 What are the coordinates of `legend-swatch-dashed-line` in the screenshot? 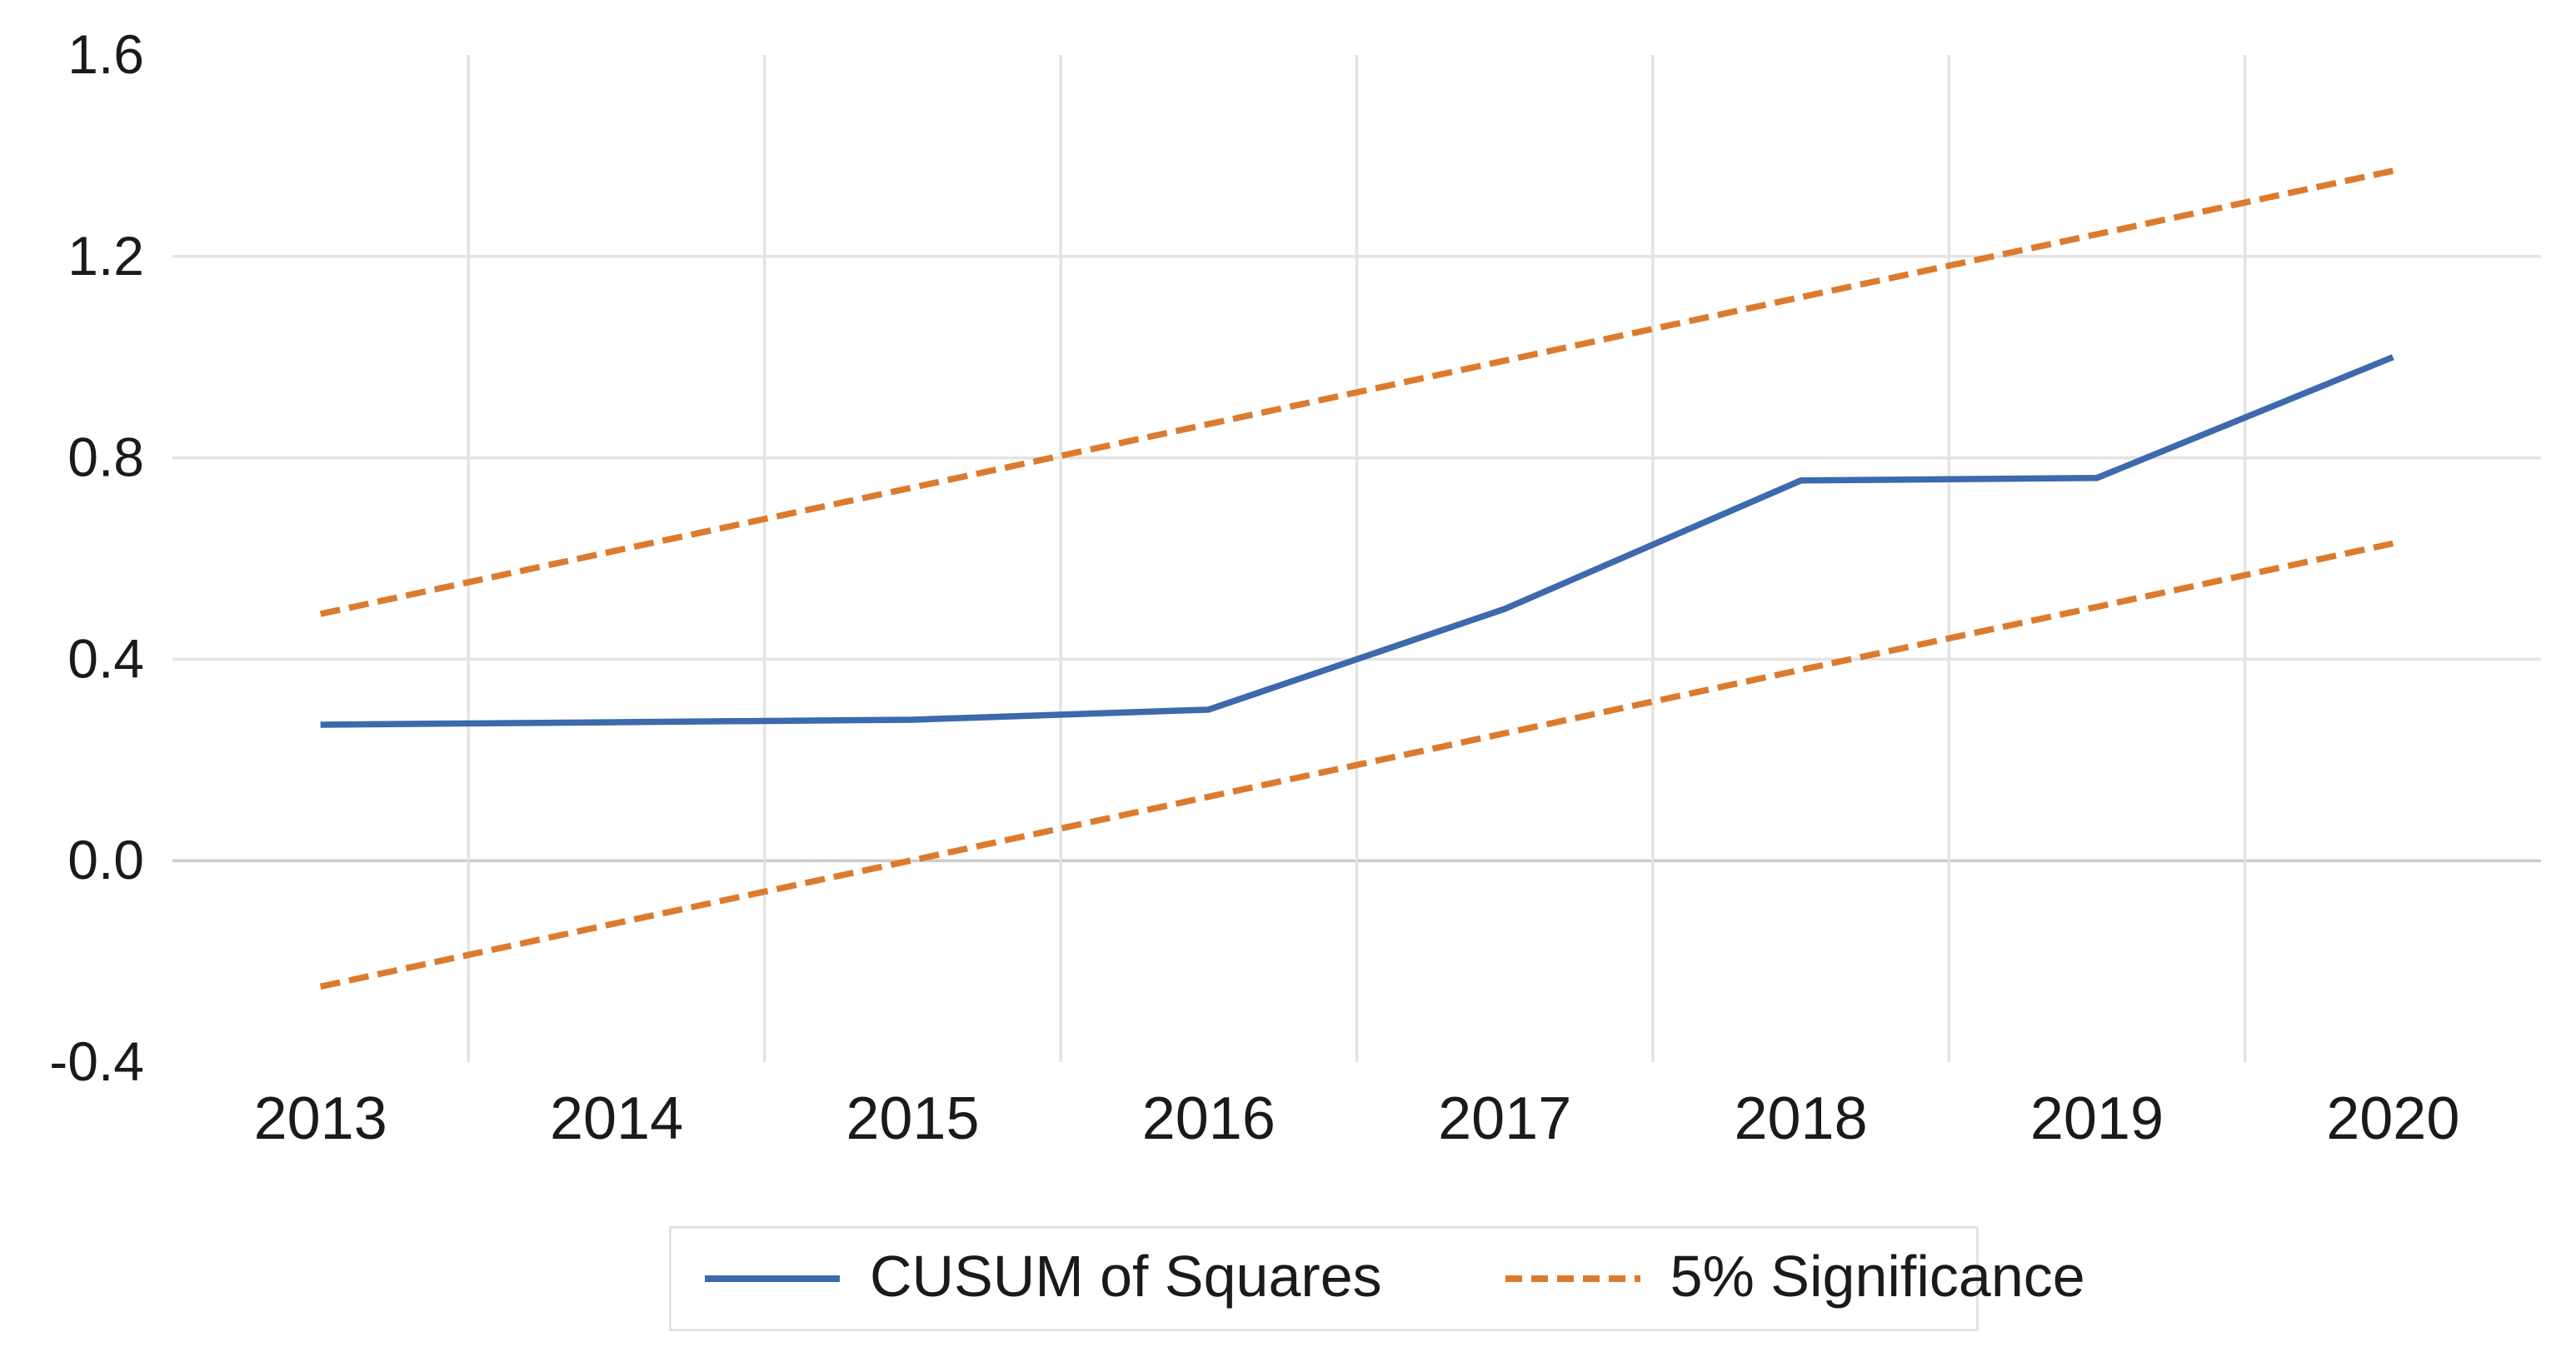 It's located at (1572, 1278).